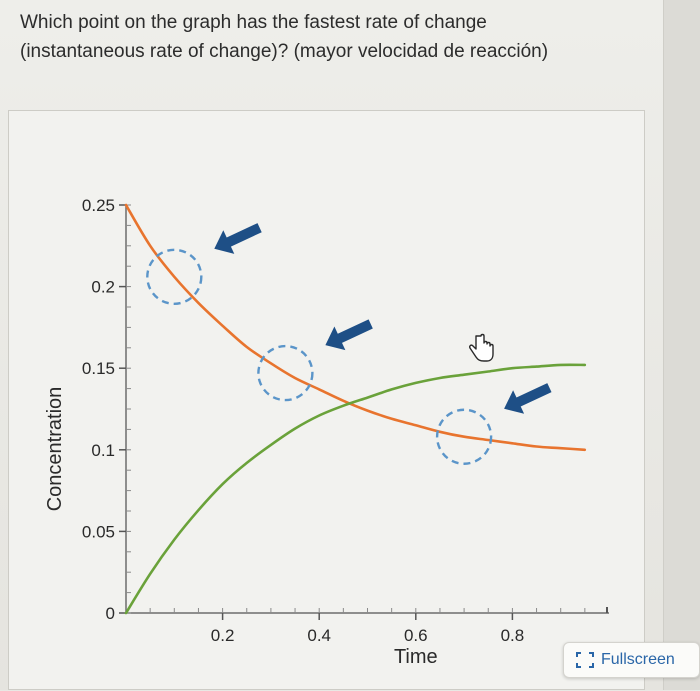 The width and height of the screenshot is (700, 691). What do you see at coordinates (513, 635) in the screenshot?
I see `x-tick-label: 0.8` at bounding box center [513, 635].